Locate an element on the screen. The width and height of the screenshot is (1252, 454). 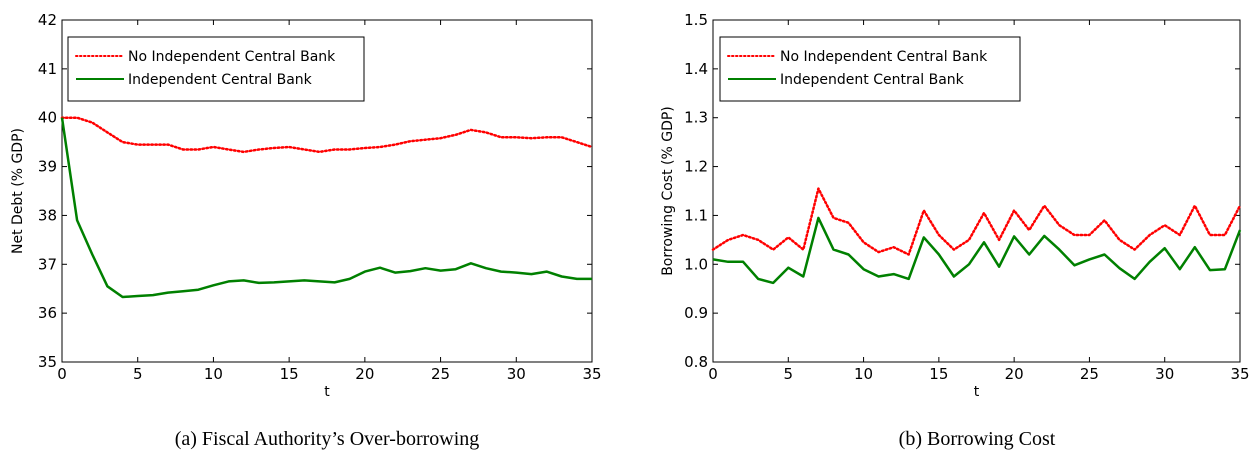
y-tick-label: 1.2 is located at coordinates (696, 167).